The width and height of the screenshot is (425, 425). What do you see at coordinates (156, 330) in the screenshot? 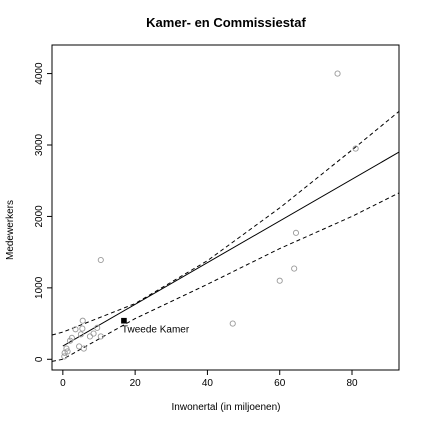
I see `highlight-label: Tweede Kamer` at bounding box center [156, 330].